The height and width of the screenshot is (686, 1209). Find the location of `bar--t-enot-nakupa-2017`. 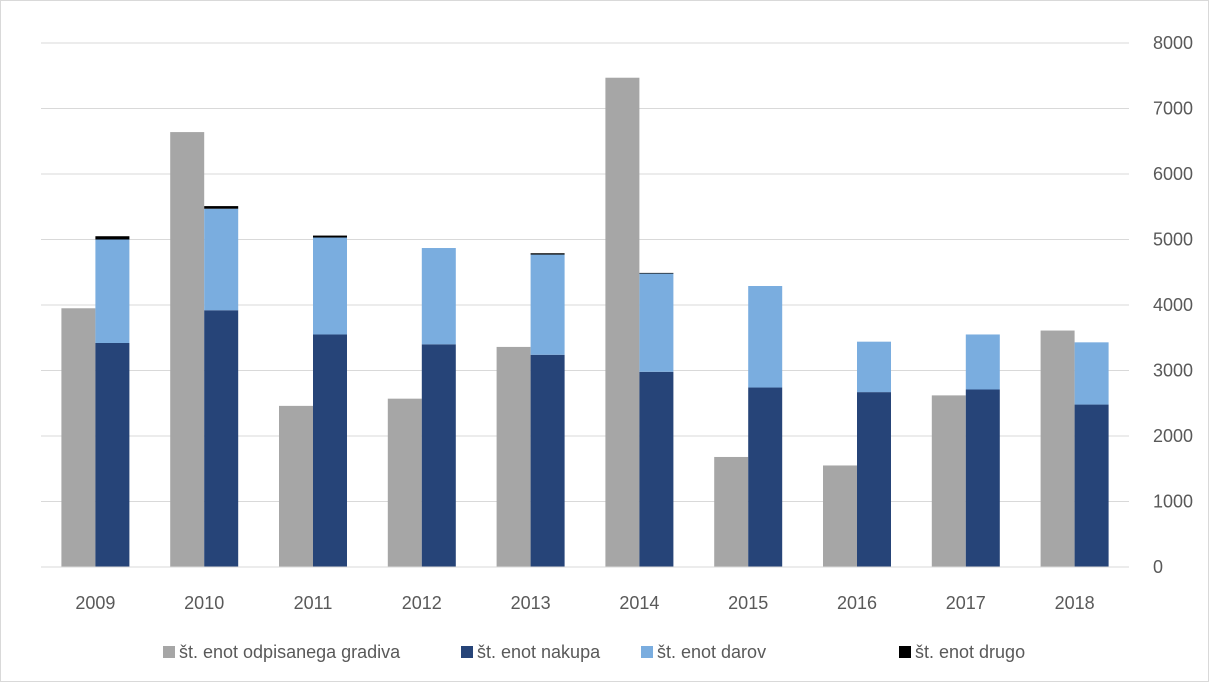

bar--t-enot-nakupa-2017 is located at coordinates (982, 478).